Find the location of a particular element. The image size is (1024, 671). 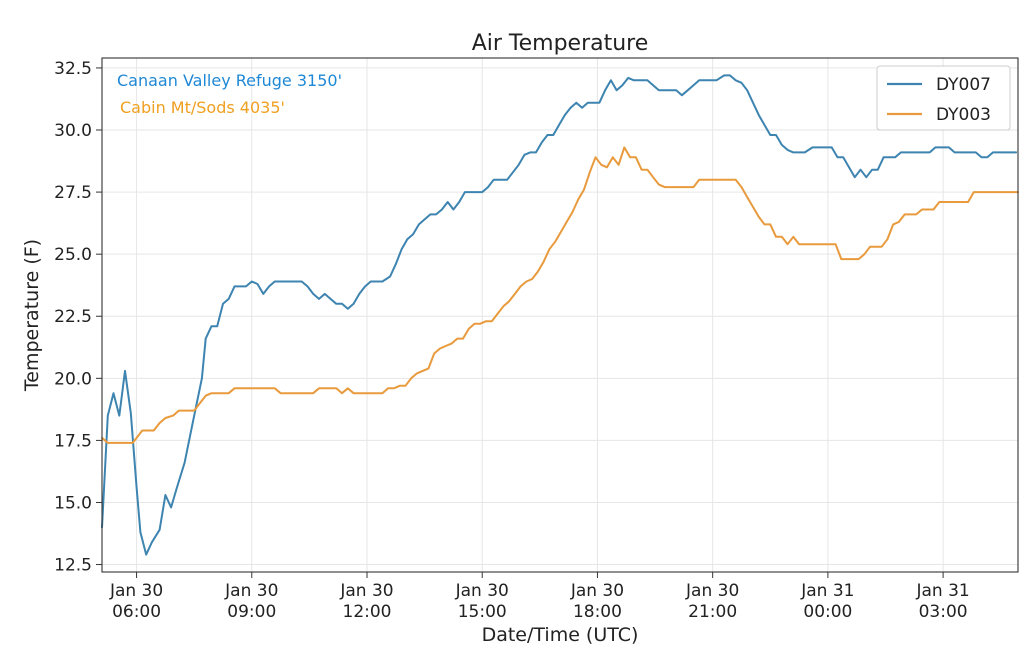

x-axis-title: Date/Time (UTC) is located at coordinates (560, 635).